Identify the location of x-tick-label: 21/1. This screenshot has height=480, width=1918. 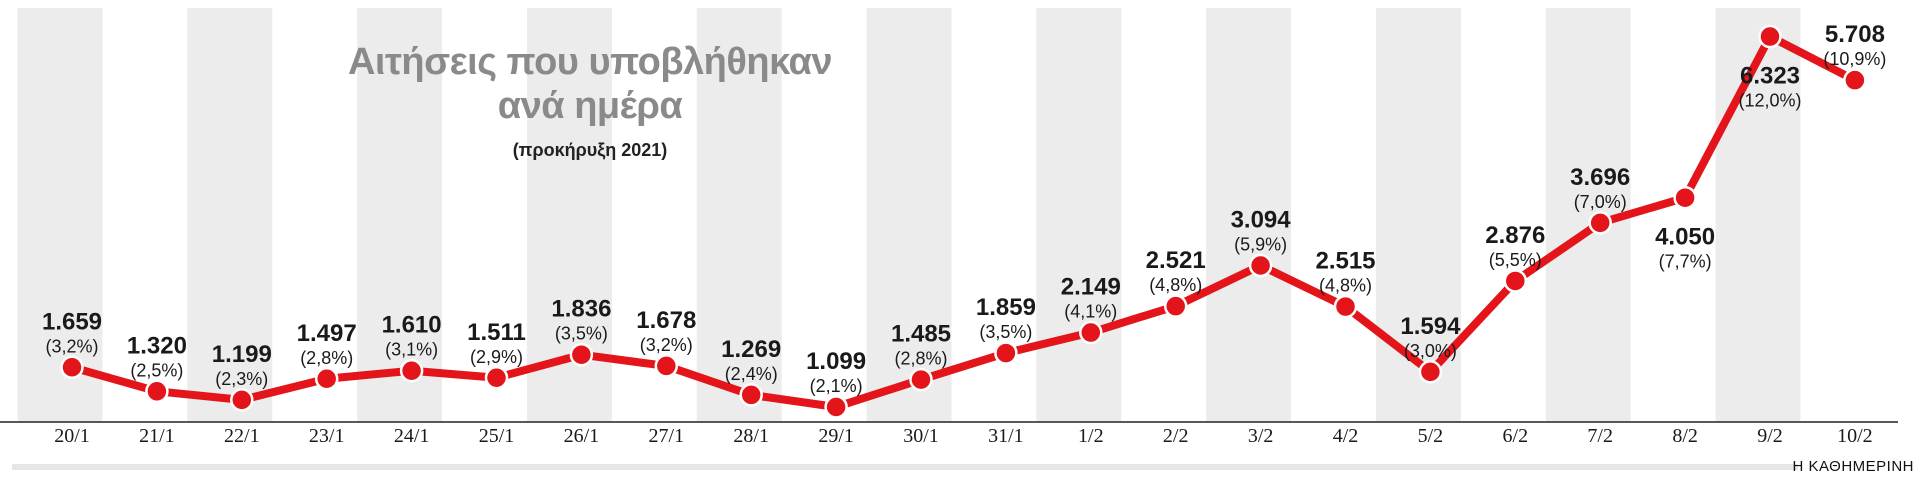
(157, 436).